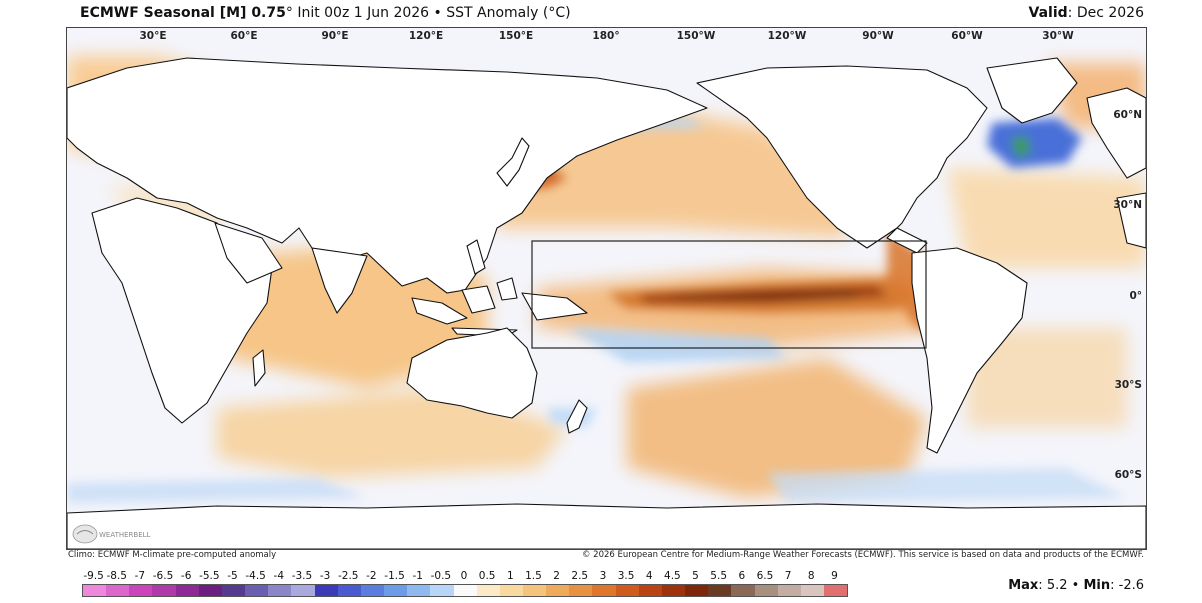 This screenshot has height=603, width=1202. I want to click on variable-name: SST Anomaly (°C), so click(508, 13).